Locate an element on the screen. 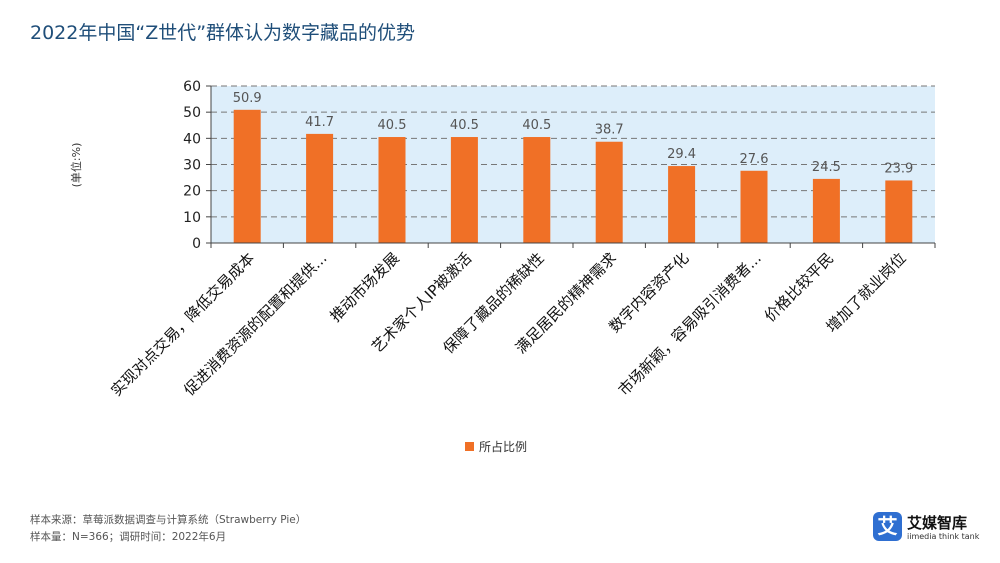 This screenshot has height=563, width=1000. brand-subtitle: iimedia think tank is located at coordinates (943, 536).